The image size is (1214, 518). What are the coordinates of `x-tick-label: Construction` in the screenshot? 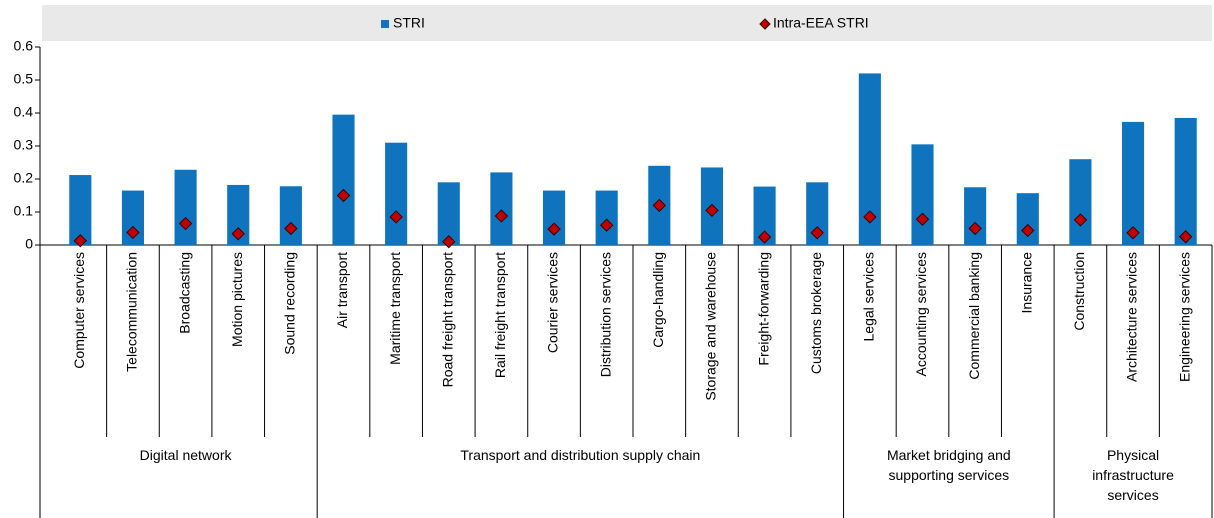 It's located at (1079, 291).